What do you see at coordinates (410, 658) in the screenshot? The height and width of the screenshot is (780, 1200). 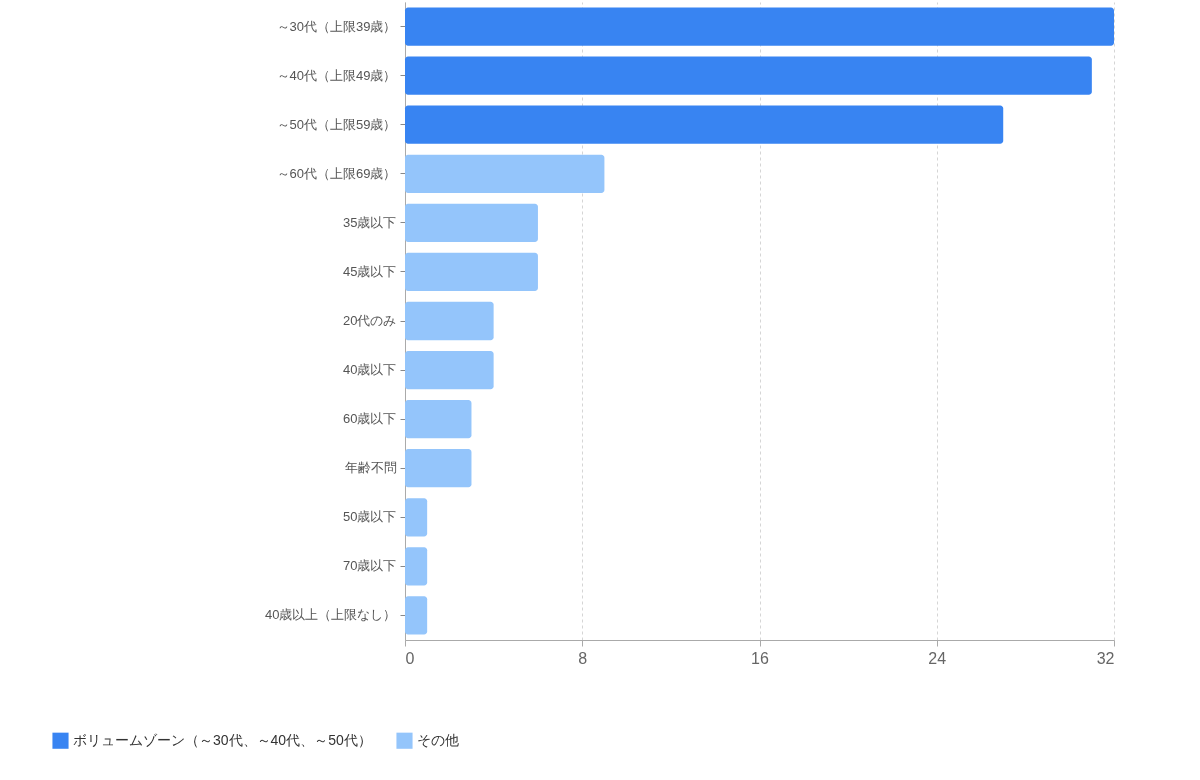 I see `x-tick-label: 0` at bounding box center [410, 658].